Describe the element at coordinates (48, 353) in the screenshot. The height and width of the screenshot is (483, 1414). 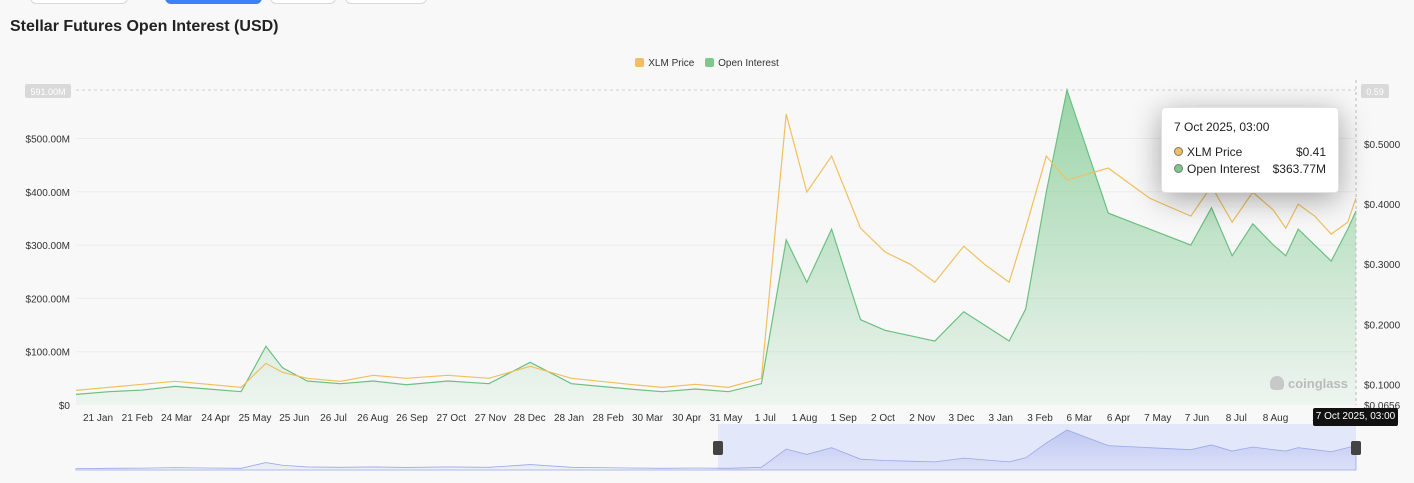
I see `y-left-tick-label: $100.00M` at that location.